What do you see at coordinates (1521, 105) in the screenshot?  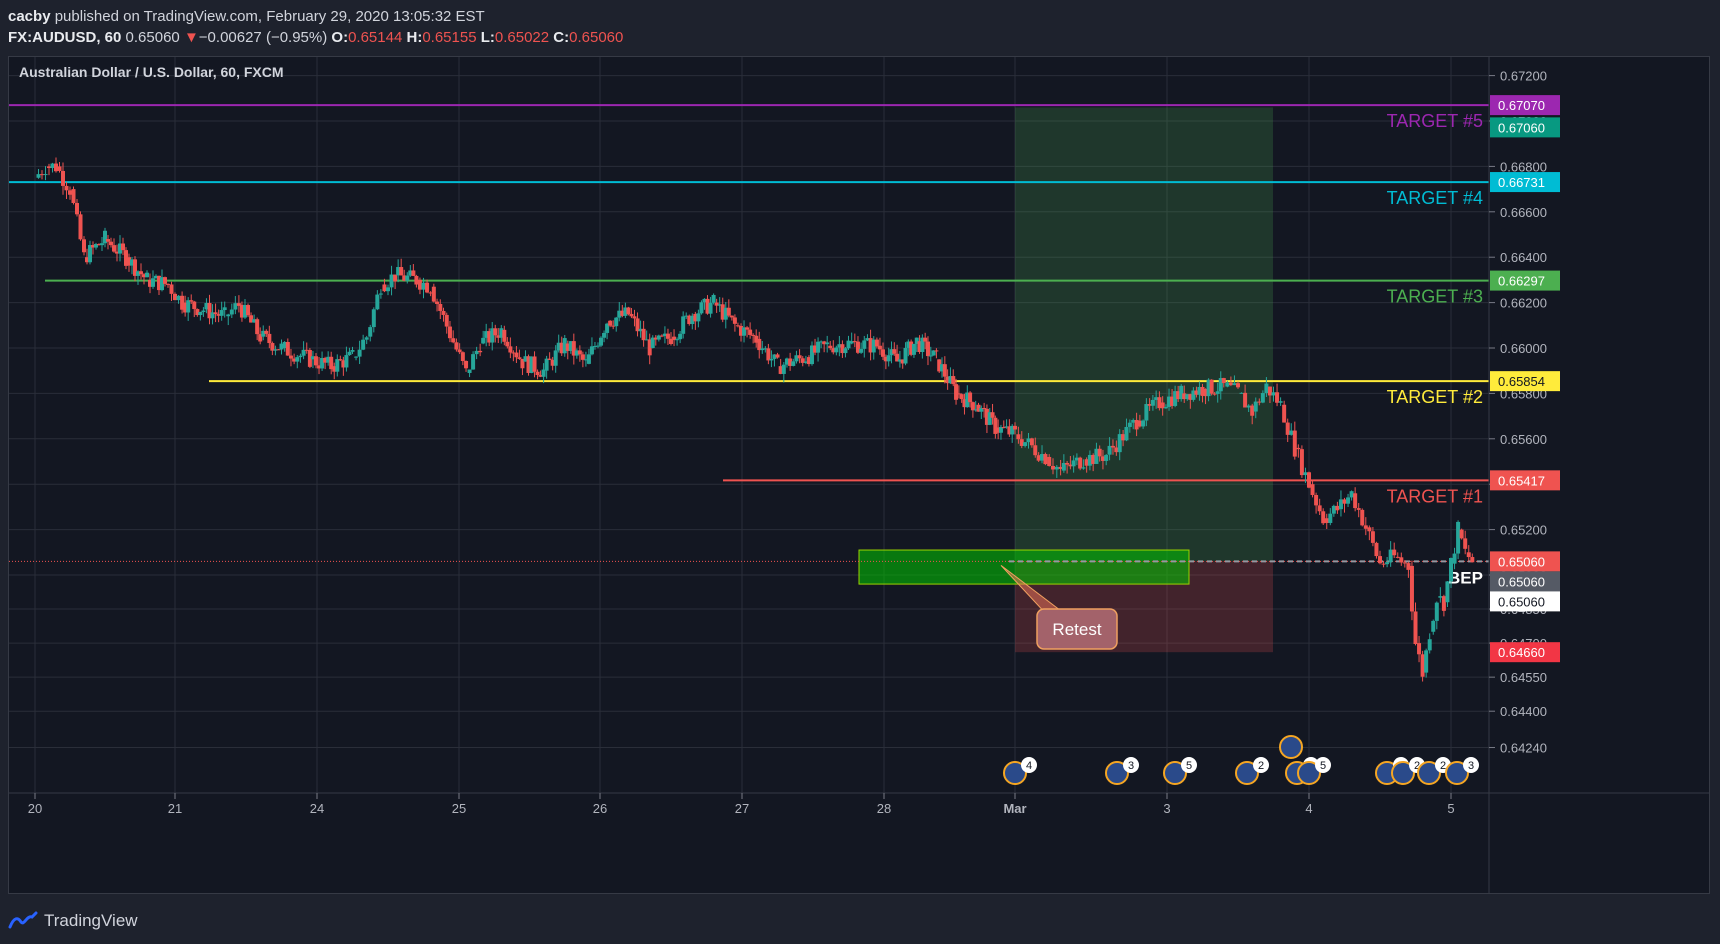 I see `level-price-tag: 0.67070` at bounding box center [1521, 105].